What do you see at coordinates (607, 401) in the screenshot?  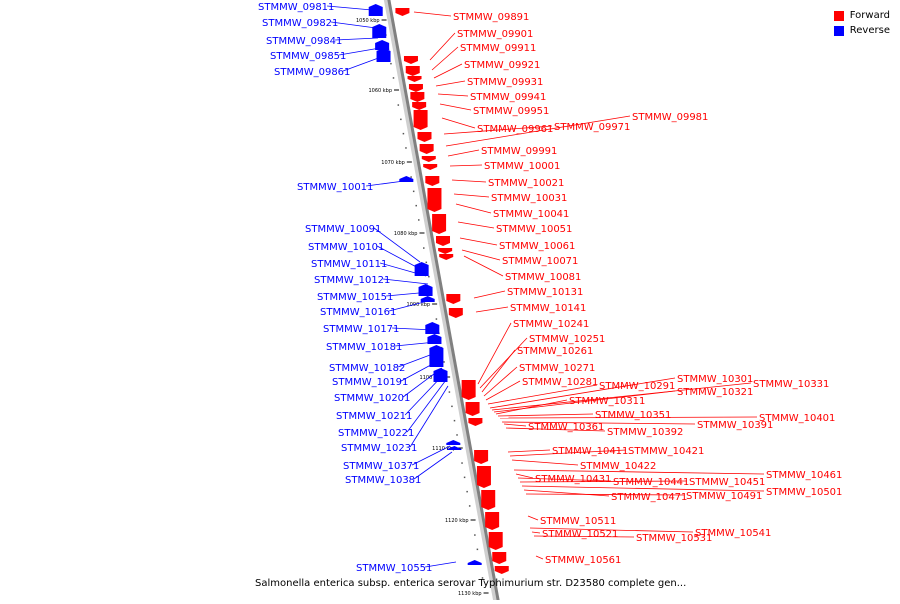 I see `forward-gene-label: STMMW_10311` at bounding box center [607, 401].